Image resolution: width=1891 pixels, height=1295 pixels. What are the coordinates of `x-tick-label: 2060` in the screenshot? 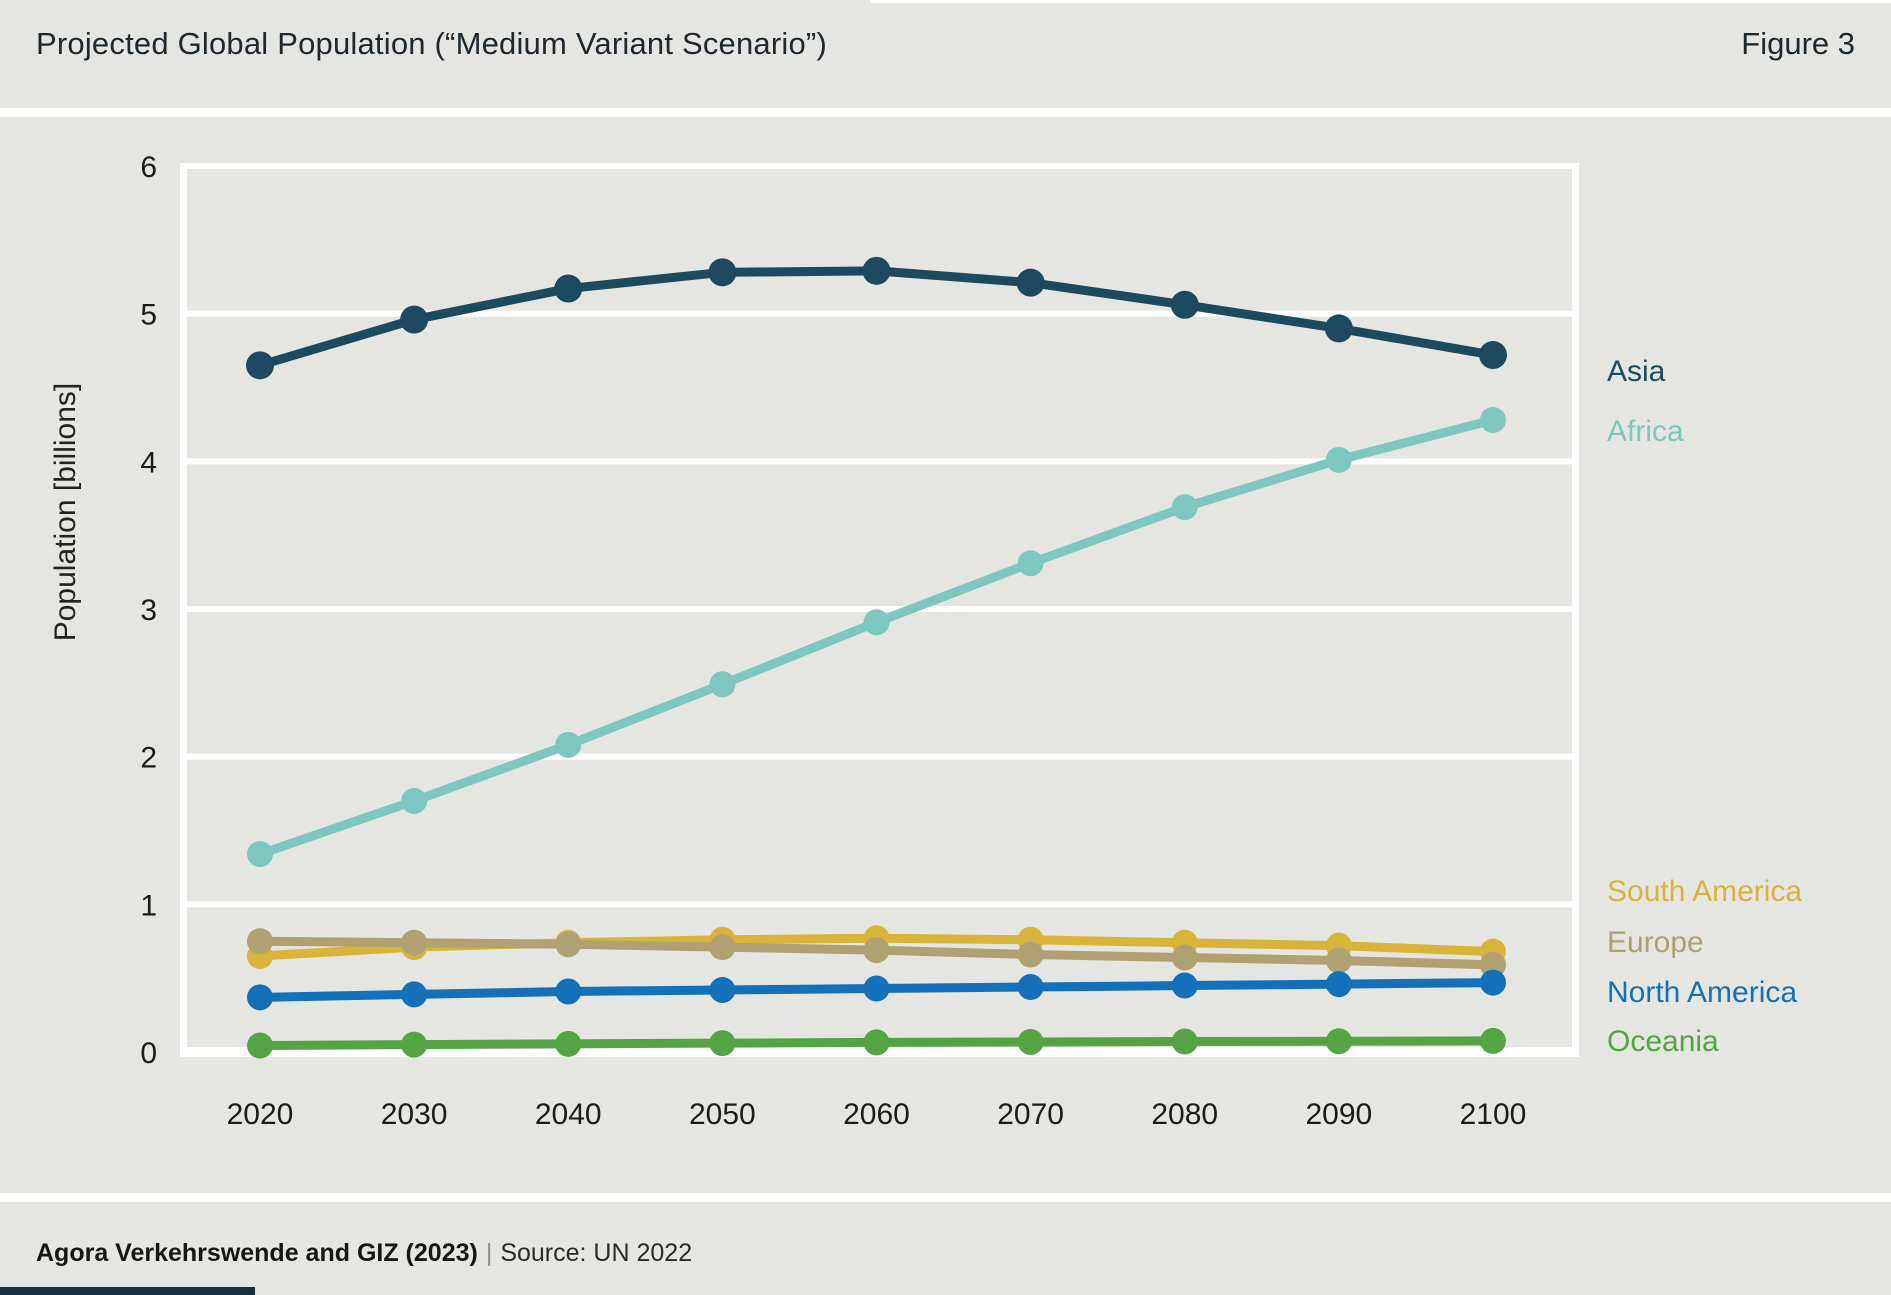 It's located at (876, 1114).